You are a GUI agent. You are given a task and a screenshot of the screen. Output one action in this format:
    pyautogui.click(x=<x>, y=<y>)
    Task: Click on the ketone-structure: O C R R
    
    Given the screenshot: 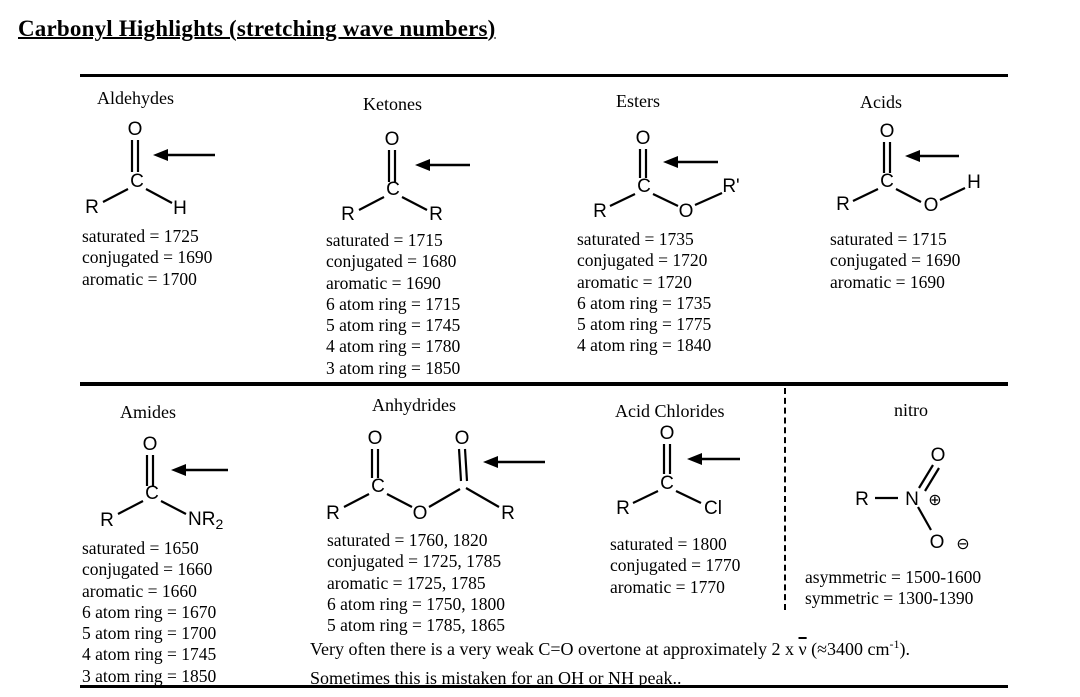 What is the action you would take?
    pyautogui.click(x=405, y=177)
    